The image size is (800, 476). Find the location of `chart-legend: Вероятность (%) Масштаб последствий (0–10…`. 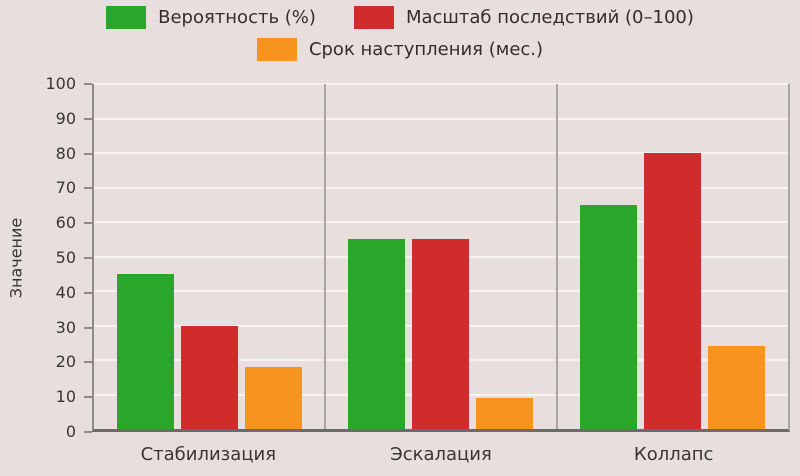

chart-legend: Вероятность (%) Масштаб последствий (0–10… is located at coordinates (400, 33).